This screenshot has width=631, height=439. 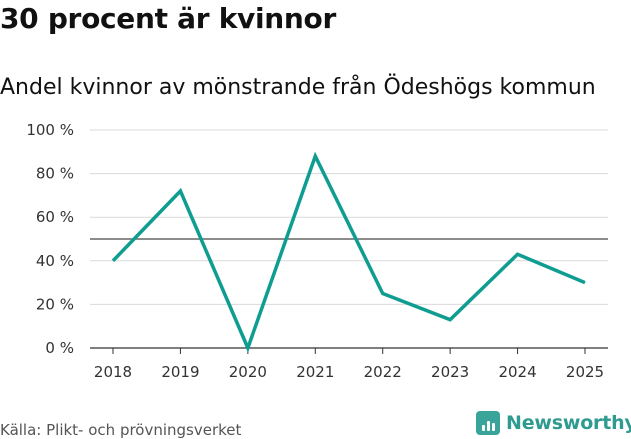 I want to click on source-note: Källa: Plikt- och prövningsverket, so click(x=121, y=430).